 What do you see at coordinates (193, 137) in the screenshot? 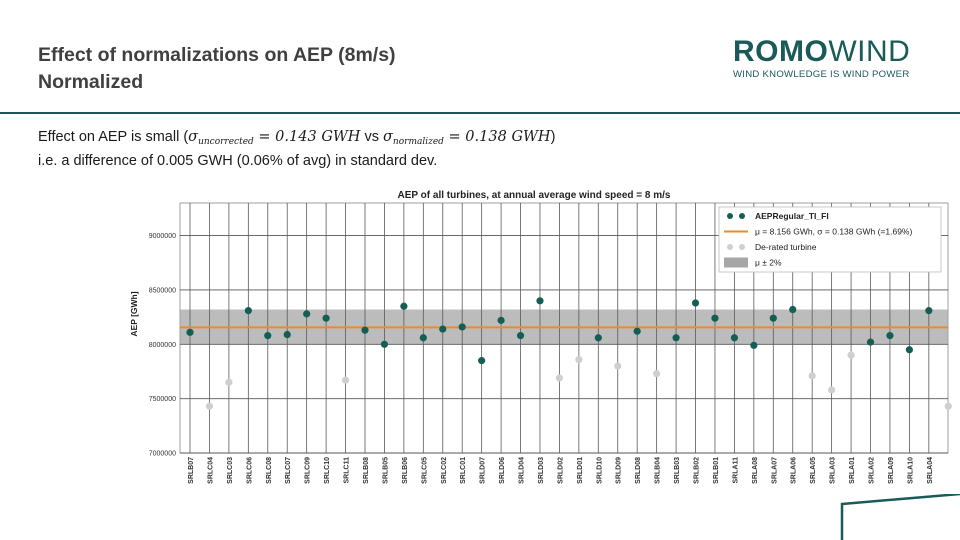
I see `sigma-symbol-1: σ` at bounding box center [193, 137].